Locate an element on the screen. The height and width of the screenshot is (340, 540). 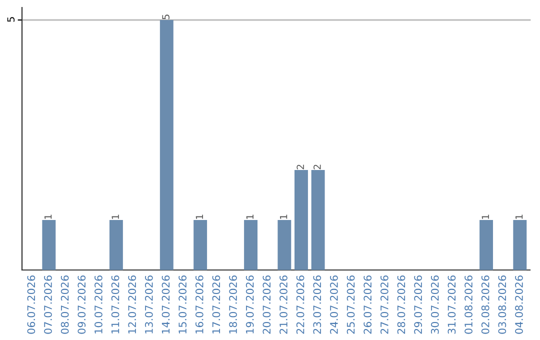
x-tick-label: 10.07.2026 is located at coordinates (98, 305).